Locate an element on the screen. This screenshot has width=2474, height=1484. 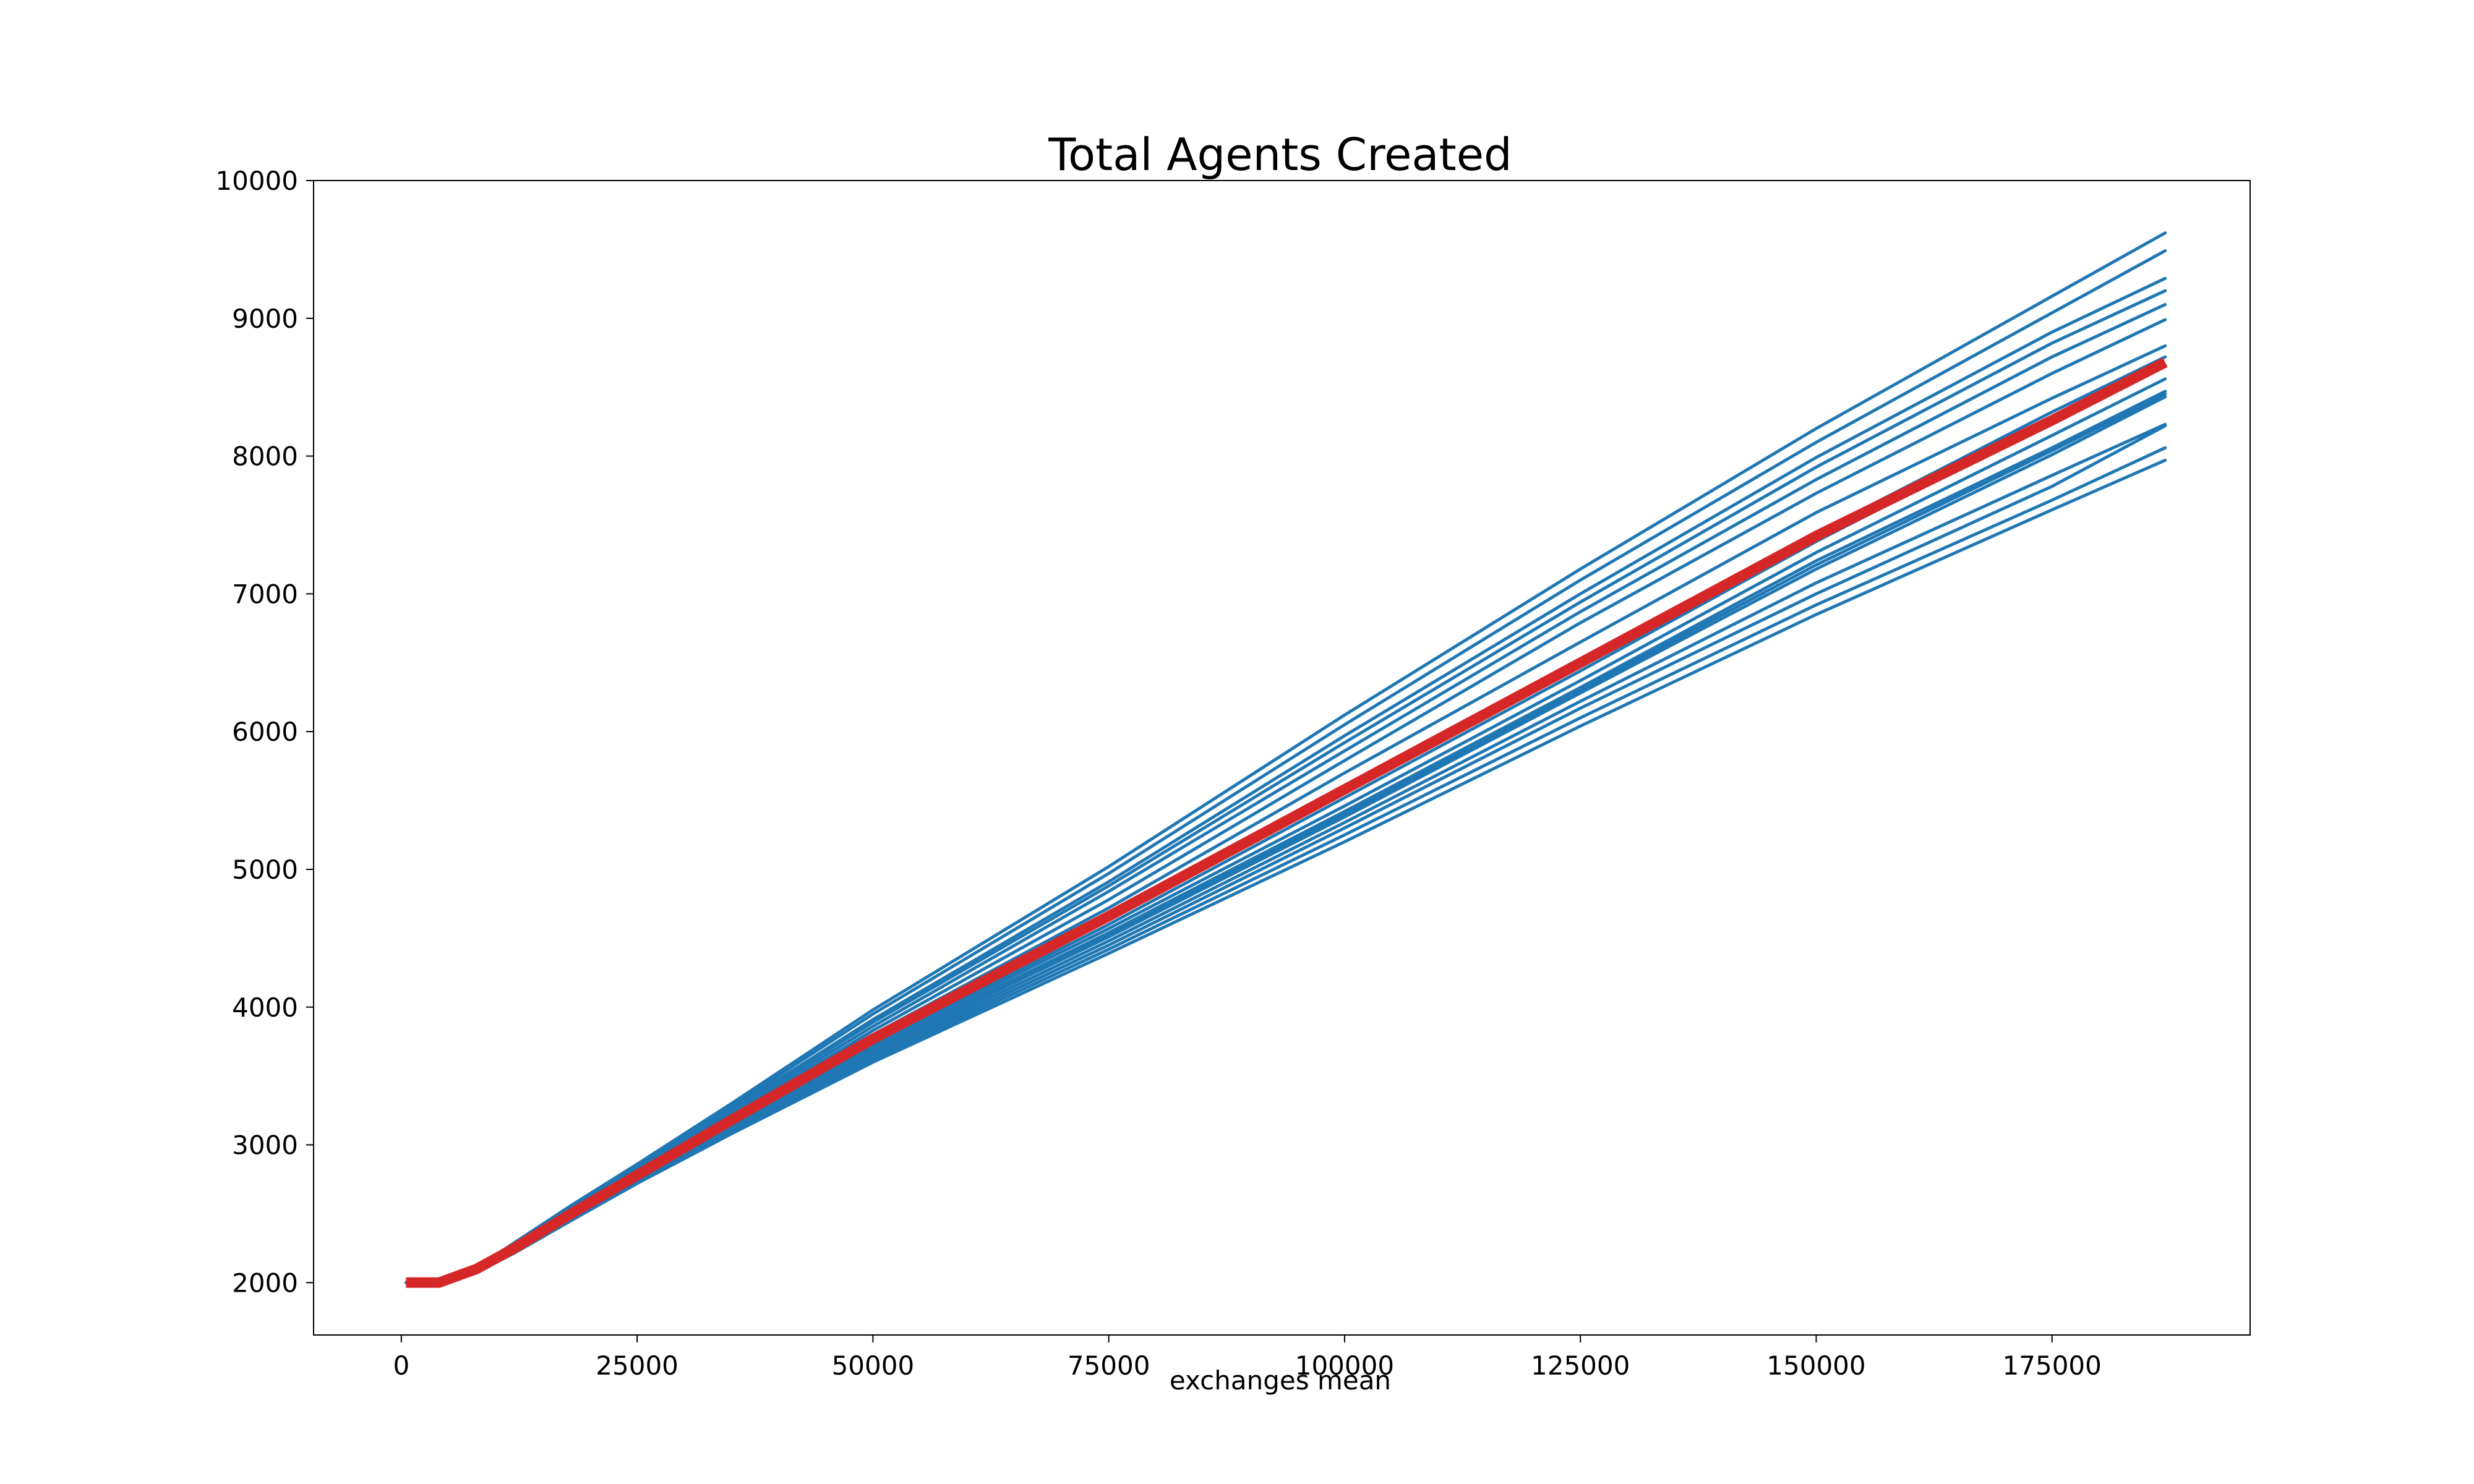
x-tick-label: 75000 is located at coordinates (1109, 1365).